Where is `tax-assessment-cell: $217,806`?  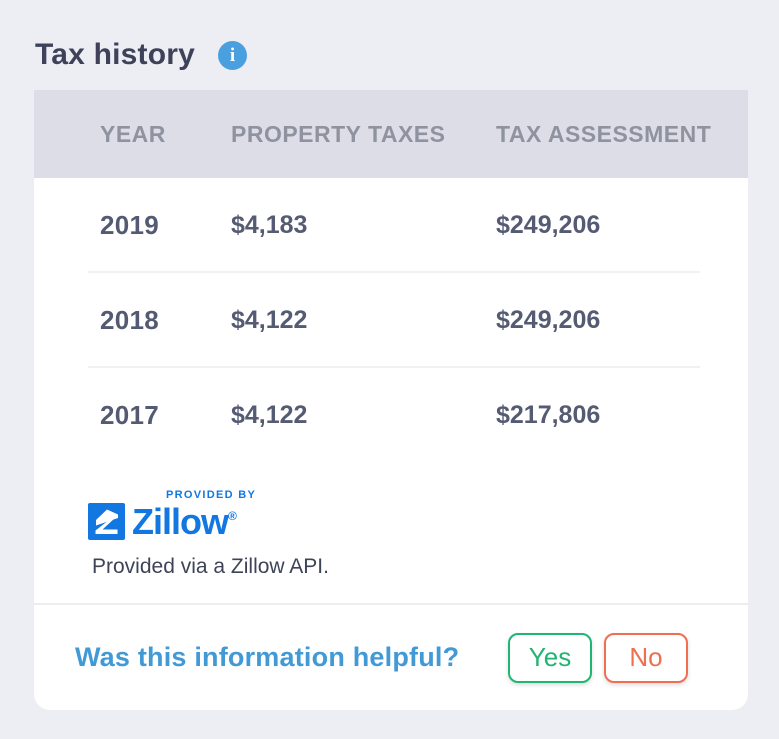
tax-assessment-cell: $217,806 is located at coordinates (548, 415).